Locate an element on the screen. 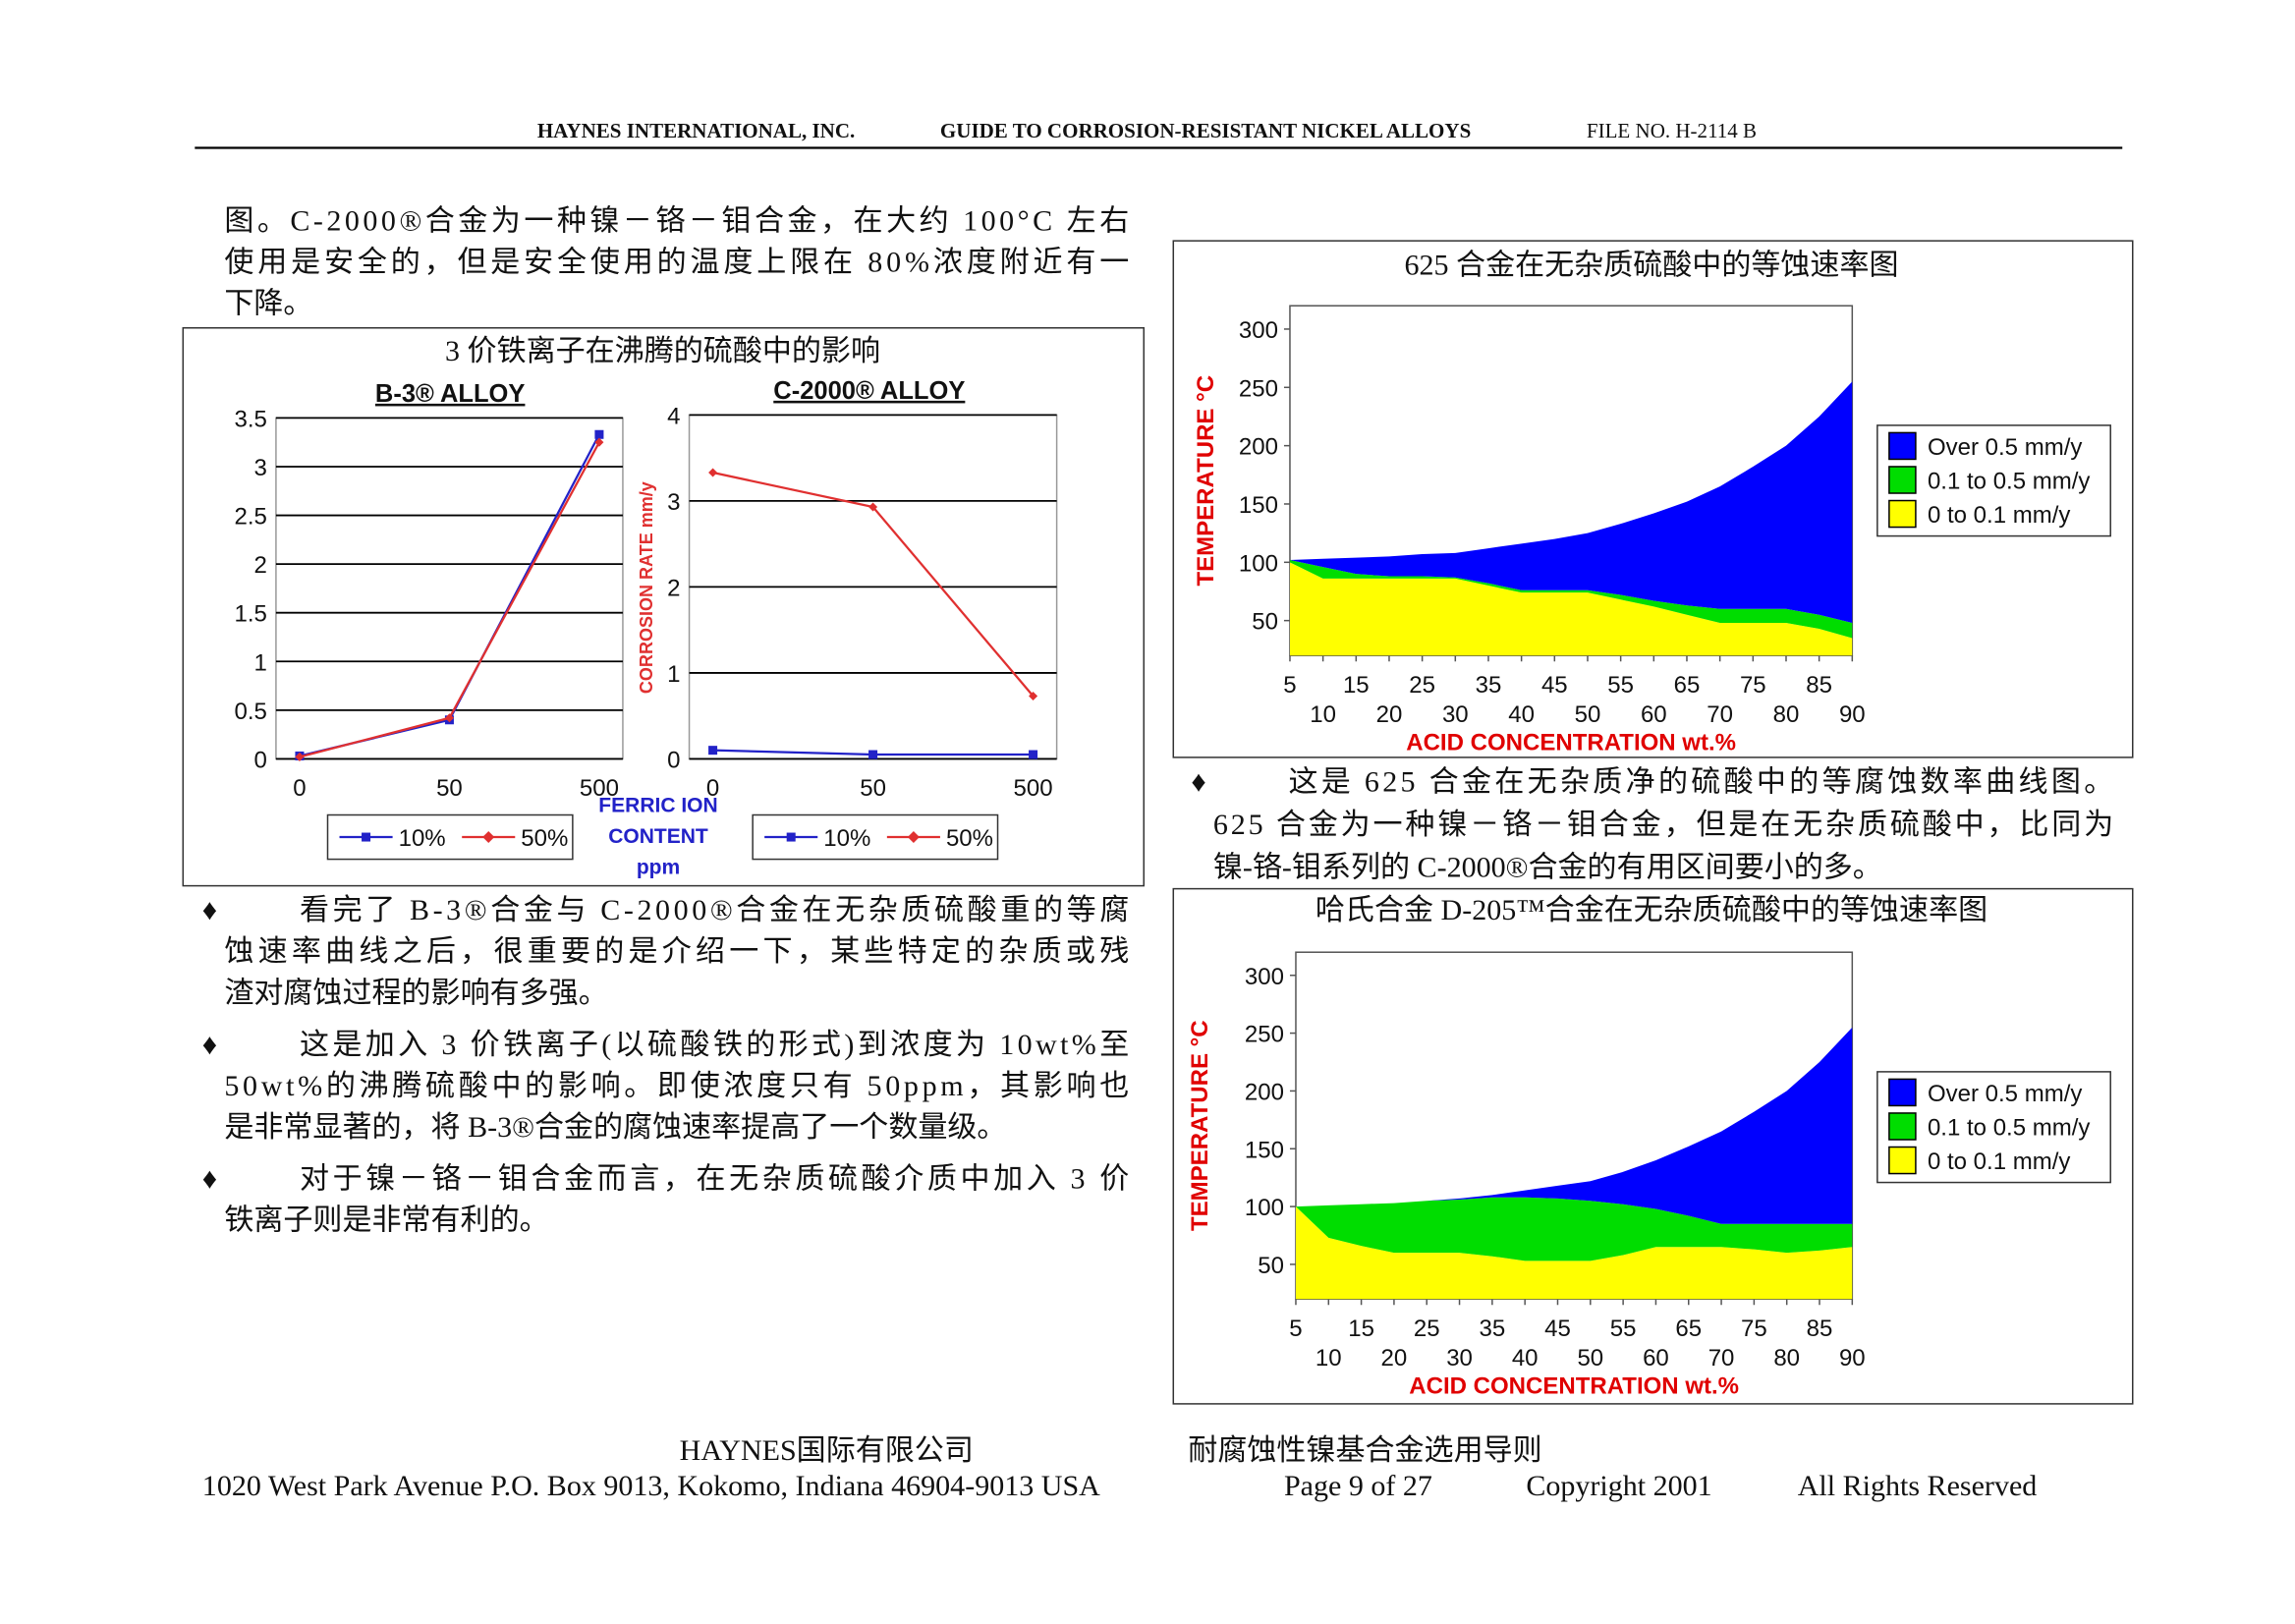 Image resolution: width=2295 pixels, height=1624 pixels. y-tick-label: 250 is located at coordinates (1265, 1035).